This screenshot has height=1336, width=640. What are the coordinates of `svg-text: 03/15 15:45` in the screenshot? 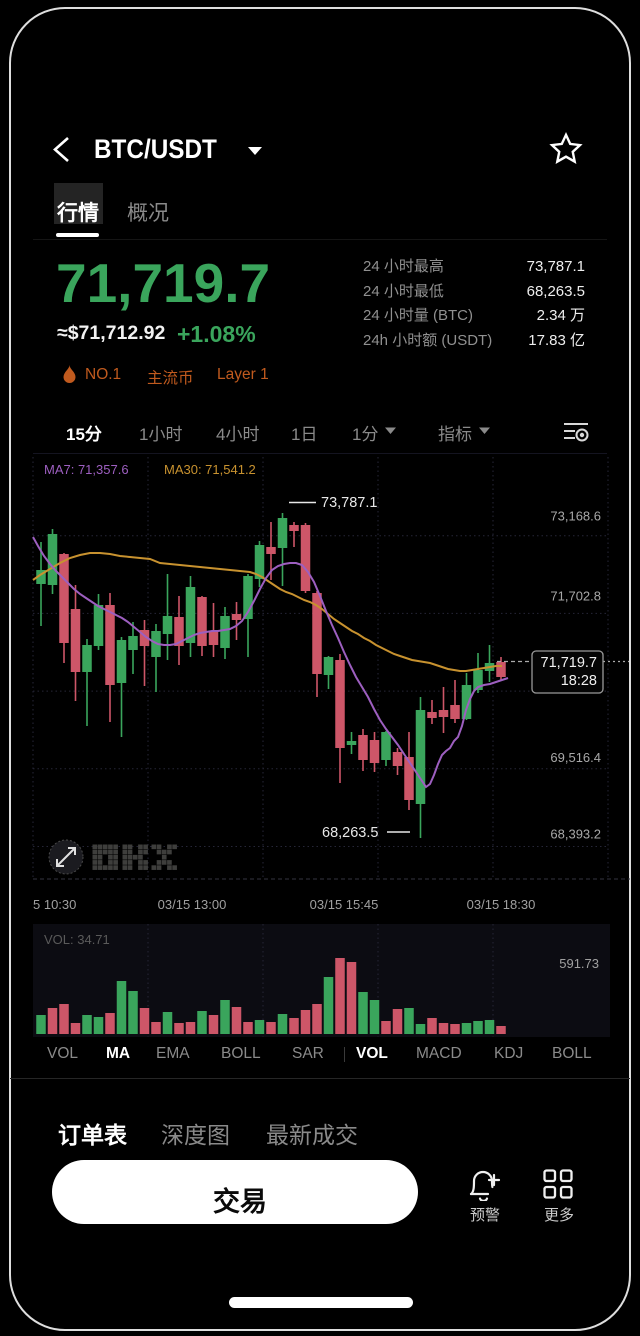 It's located at (344, 904).